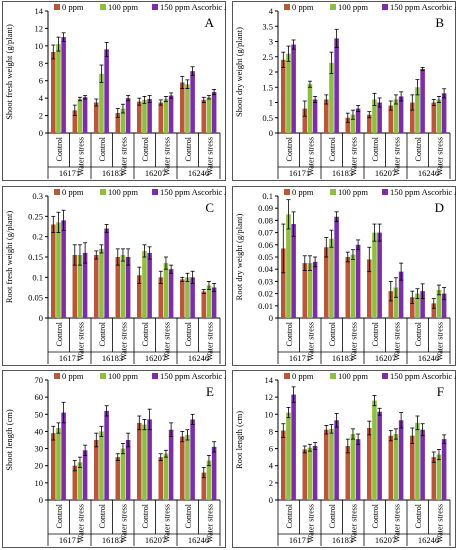  What do you see at coordinates (269, 397) in the screenshot?
I see `y-tick-label: 12` at bounding box center [269, 397].